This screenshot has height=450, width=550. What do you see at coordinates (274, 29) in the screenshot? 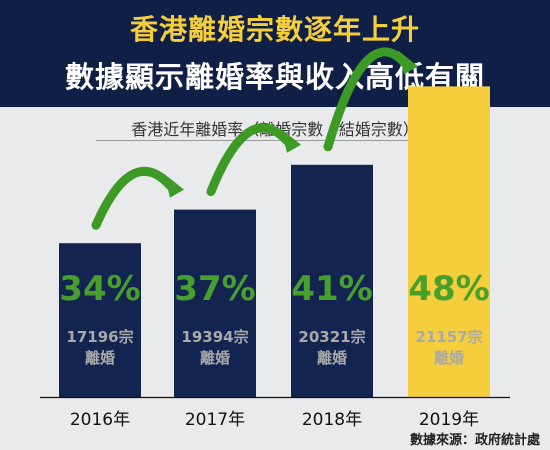
I see `headline: 香港離婚宗數逐年上升` at bounding box center [274, 29].